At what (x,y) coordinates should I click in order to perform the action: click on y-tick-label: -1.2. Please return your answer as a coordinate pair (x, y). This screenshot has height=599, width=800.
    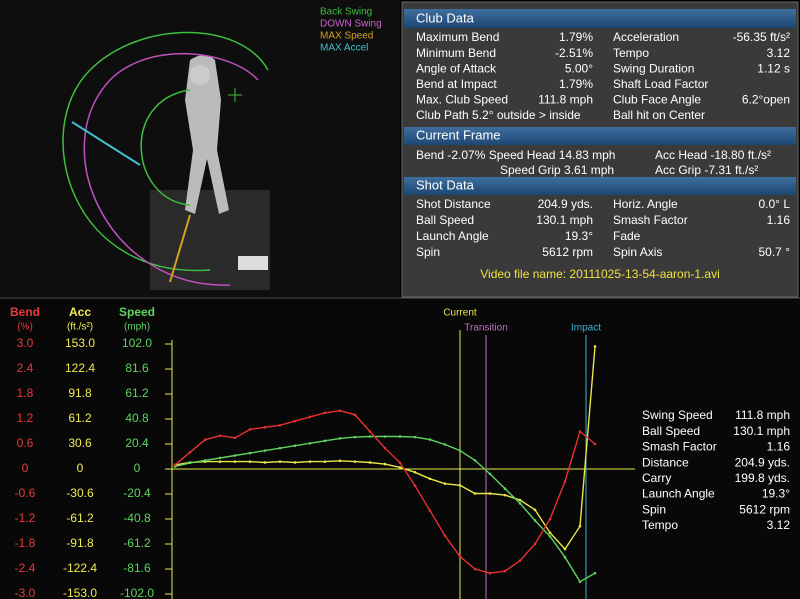
    Looking at the image, I should click on (25, 518).